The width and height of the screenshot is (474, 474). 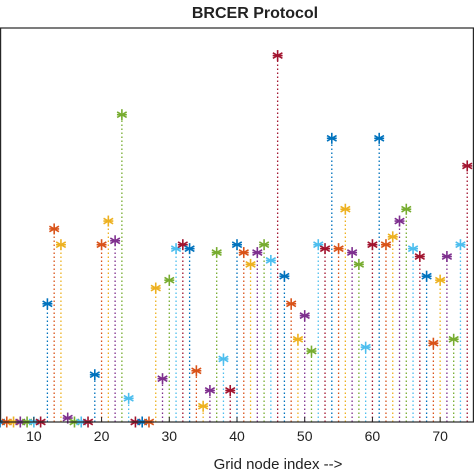 I want to click on x-tick-label: 30, so click(x=169, y=436).